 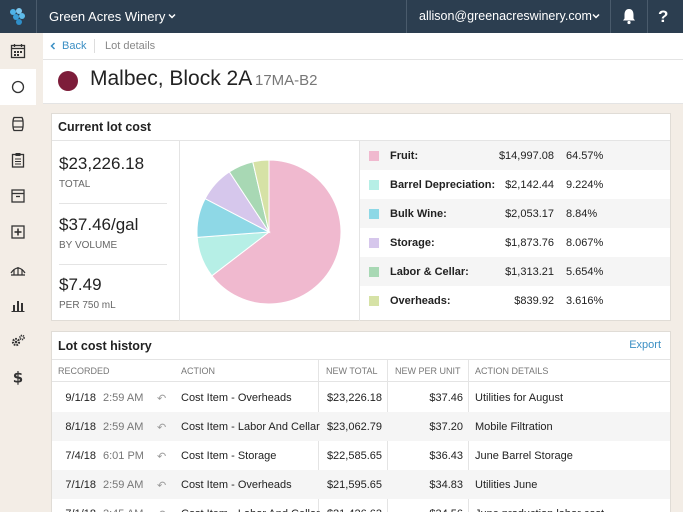 I want to click on bar-chart-icon, so click(x=18, y=305).